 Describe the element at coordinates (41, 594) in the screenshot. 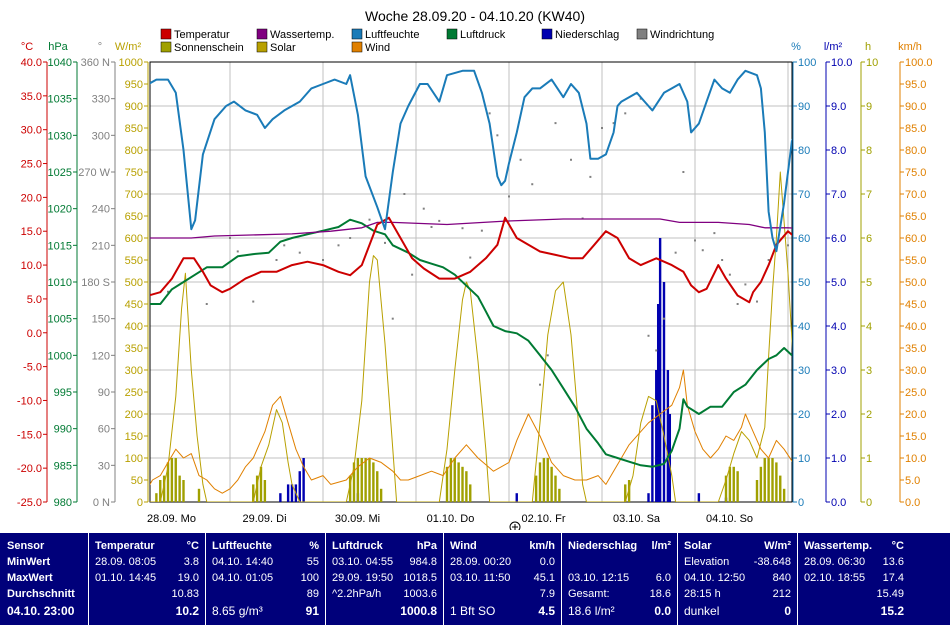

I see `stats-row-label: Durchschnitt` at that location.